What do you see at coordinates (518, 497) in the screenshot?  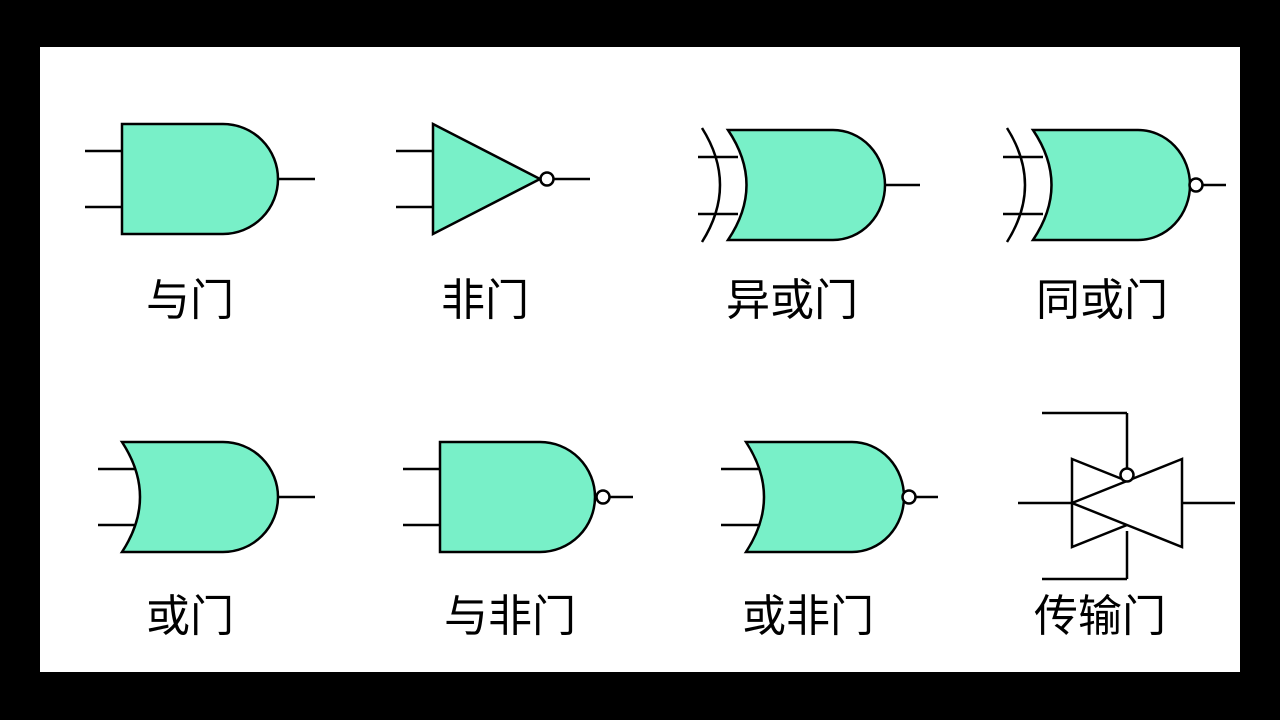 I see `nand-gate-symbol` at bounding box center [518, 497].